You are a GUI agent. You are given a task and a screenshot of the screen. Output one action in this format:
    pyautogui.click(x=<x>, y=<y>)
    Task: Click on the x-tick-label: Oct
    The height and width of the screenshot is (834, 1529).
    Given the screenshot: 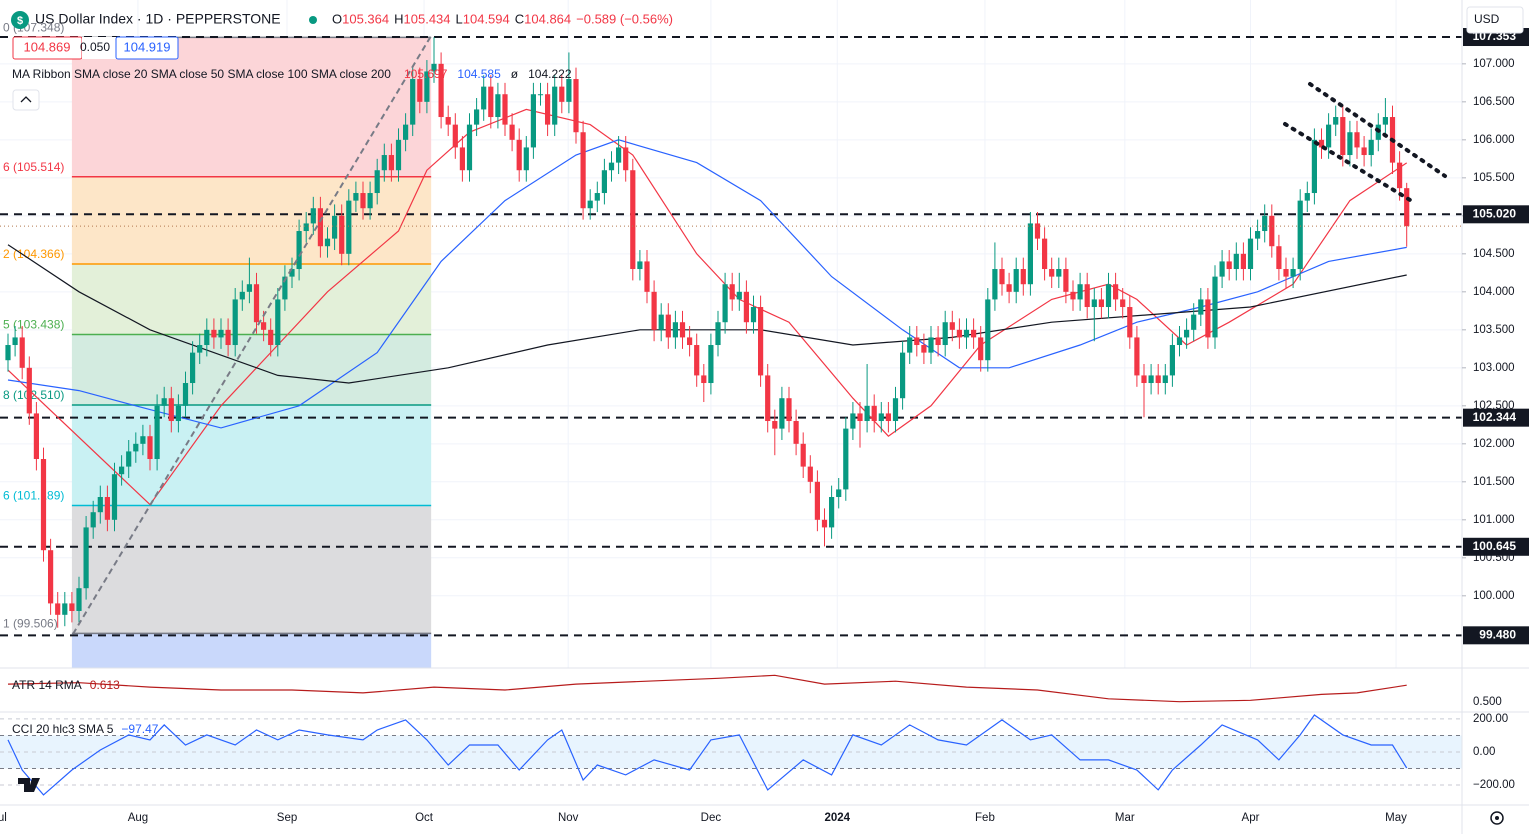 What is the action you would take?
    pyautogui.click(x=424, y=818)
    